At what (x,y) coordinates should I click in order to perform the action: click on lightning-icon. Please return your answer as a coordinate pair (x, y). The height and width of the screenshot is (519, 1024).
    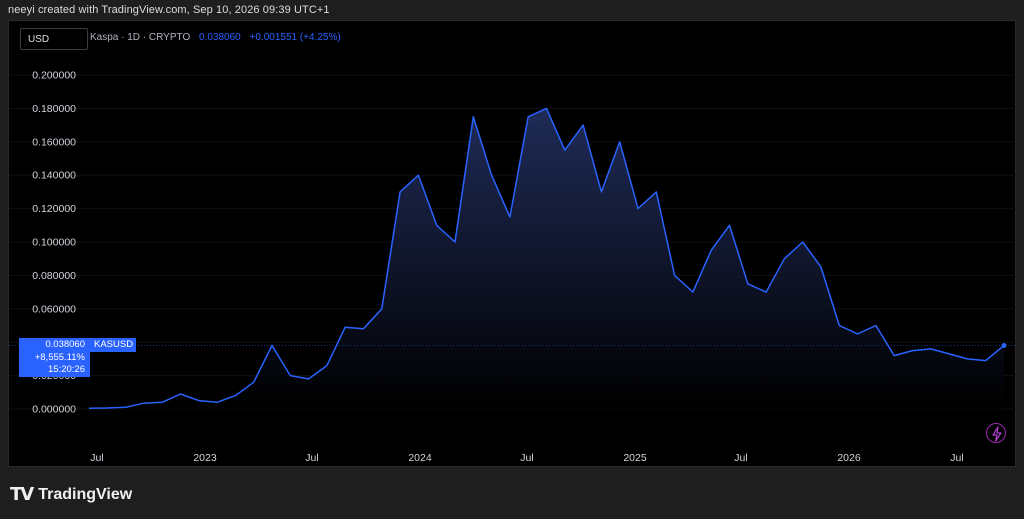
    Looking at the image, I should click on (997, 434).